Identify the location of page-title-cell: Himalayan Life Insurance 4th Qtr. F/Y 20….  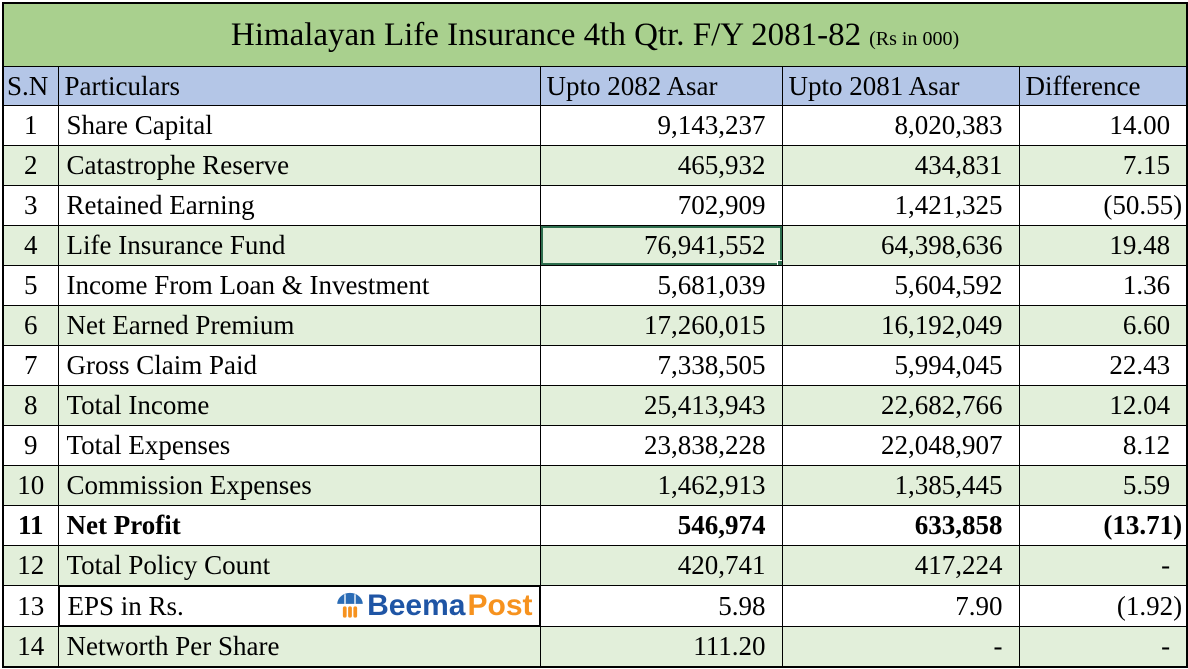
(595, 34).